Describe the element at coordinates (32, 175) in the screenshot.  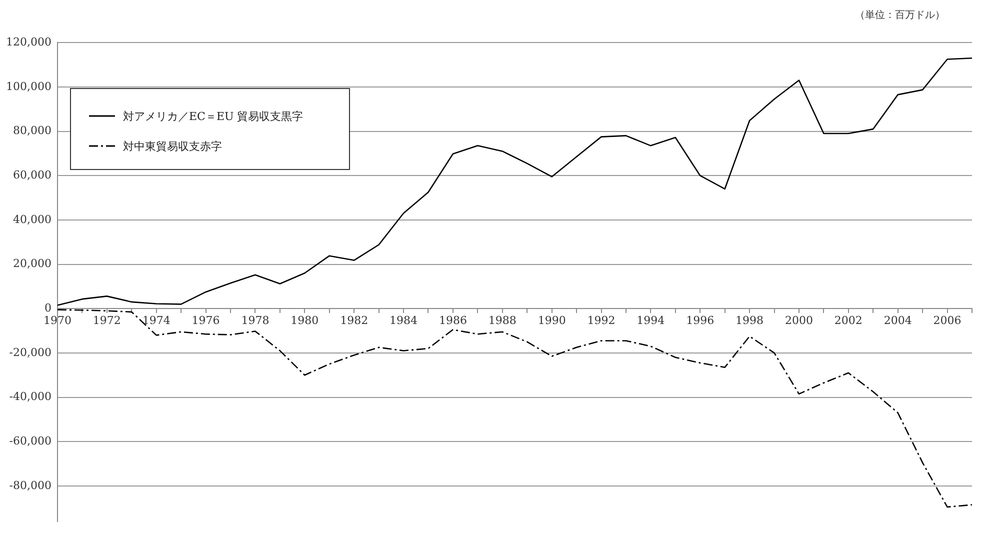
I see `y-tick-label: 60,000` at that location.